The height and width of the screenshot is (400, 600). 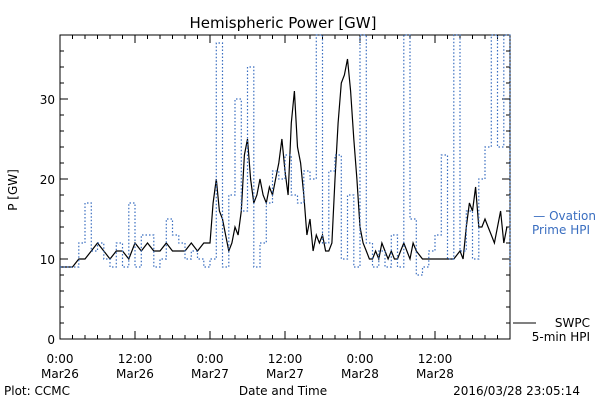 I want to click on plot-credit: Plot: CCMC, so click(x=37, y=391).